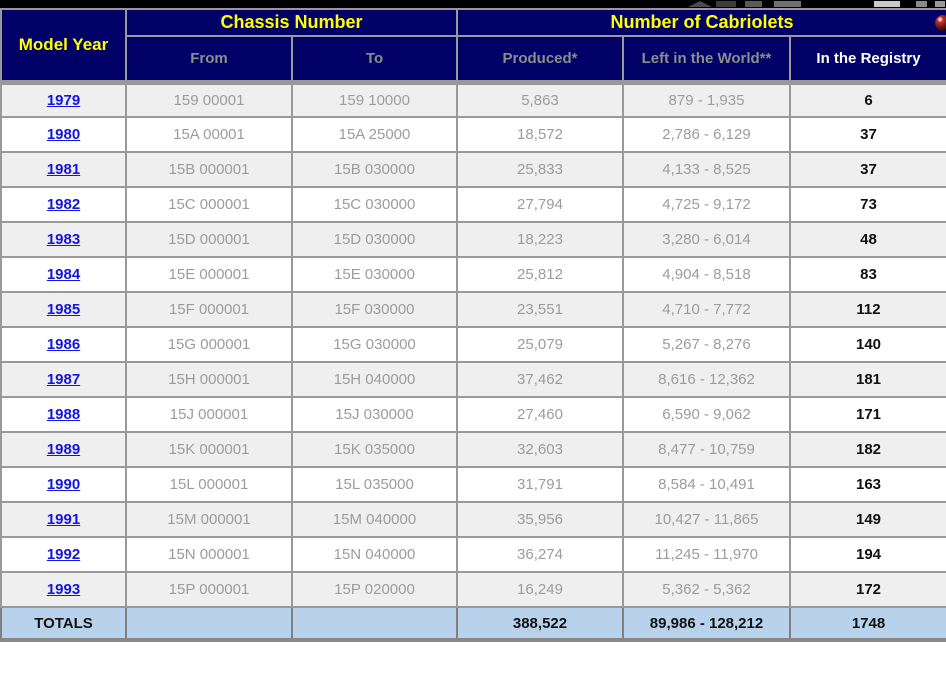 Image resolution: width=946 pixels, height=684 pixels. Describe the element at coordinates (374, 99) in the screenshot. I see `to-cell: 159 10000` at that location.